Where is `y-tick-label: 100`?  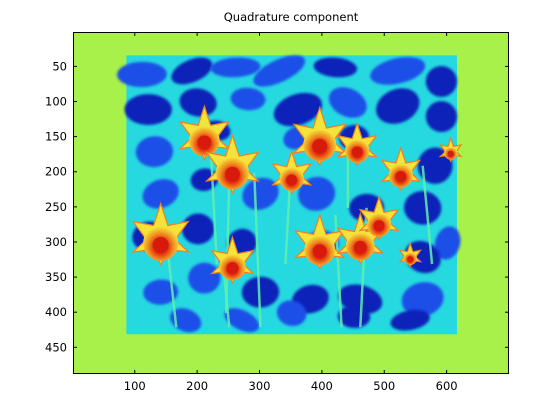 y-tick-label: 100 is located at coordinates (56, 102).